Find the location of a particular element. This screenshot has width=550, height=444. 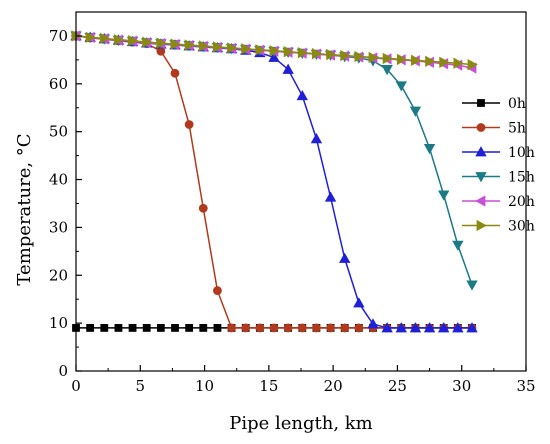

legend: 0h 5h 10h 15h 20h 30h is located at coordinates (498, 165).